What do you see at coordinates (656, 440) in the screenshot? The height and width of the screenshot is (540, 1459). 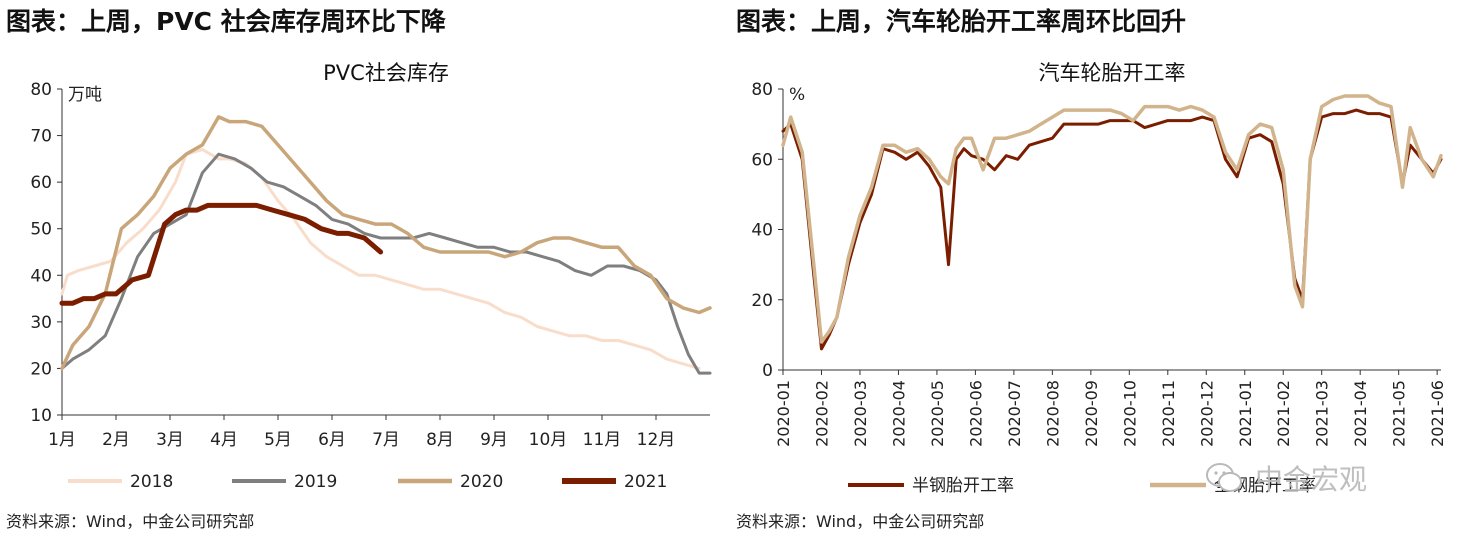 I see `x-tick-label: 12月` at bounding box center [656, 440].